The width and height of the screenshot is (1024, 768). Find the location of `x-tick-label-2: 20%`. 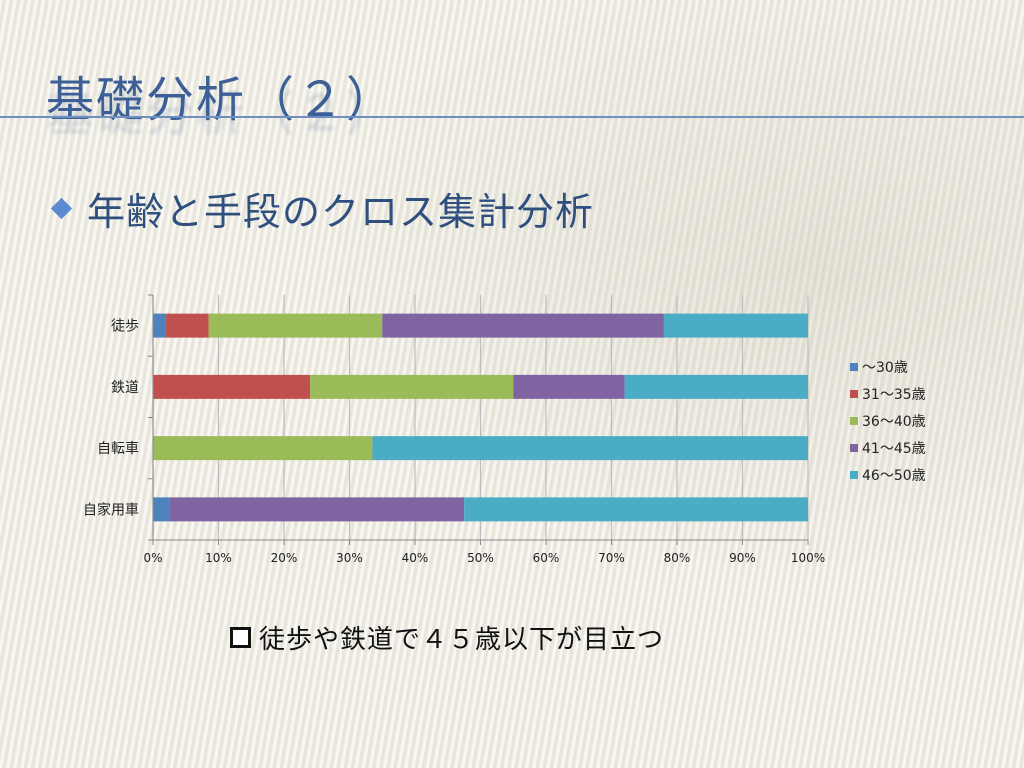

x-tick-label-2: 20% is located at coordinates (284, 558).